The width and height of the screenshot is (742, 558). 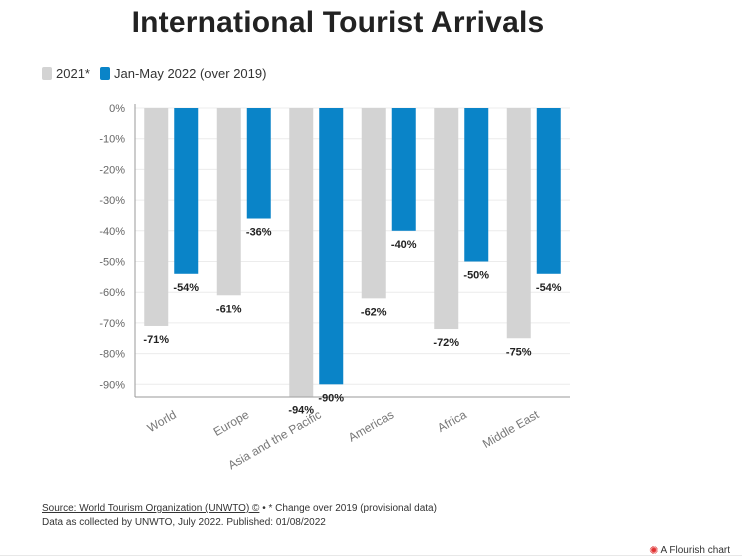 What do you see at coordinates (511, 429) in the screenshot?
I see `x-tick-label: Middle East` at bounding box center [511, 429].